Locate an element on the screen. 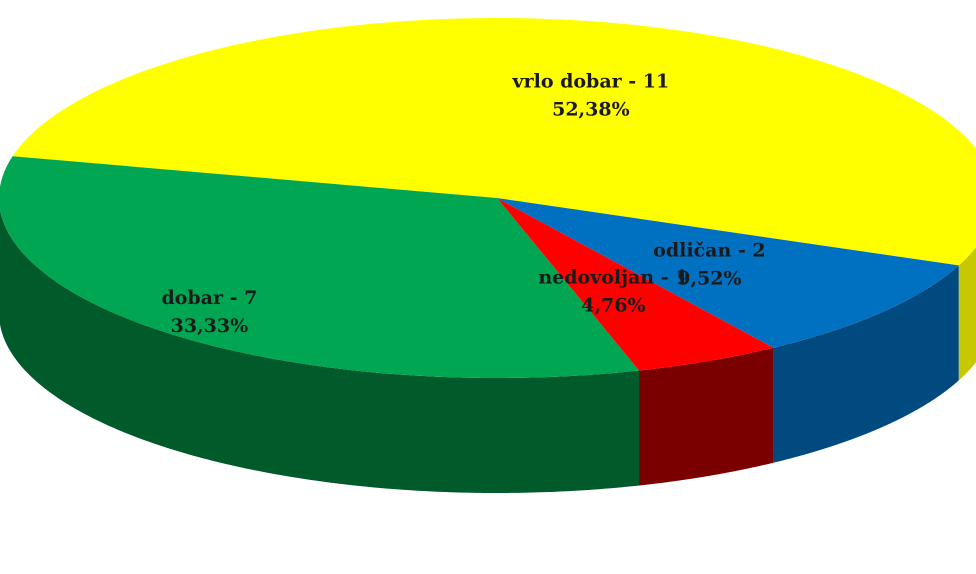 Image resolution: width=976 pixels, height=574 pixels. slice-label-2: nedovoljan - 1 is located at coordinates (613, 278).